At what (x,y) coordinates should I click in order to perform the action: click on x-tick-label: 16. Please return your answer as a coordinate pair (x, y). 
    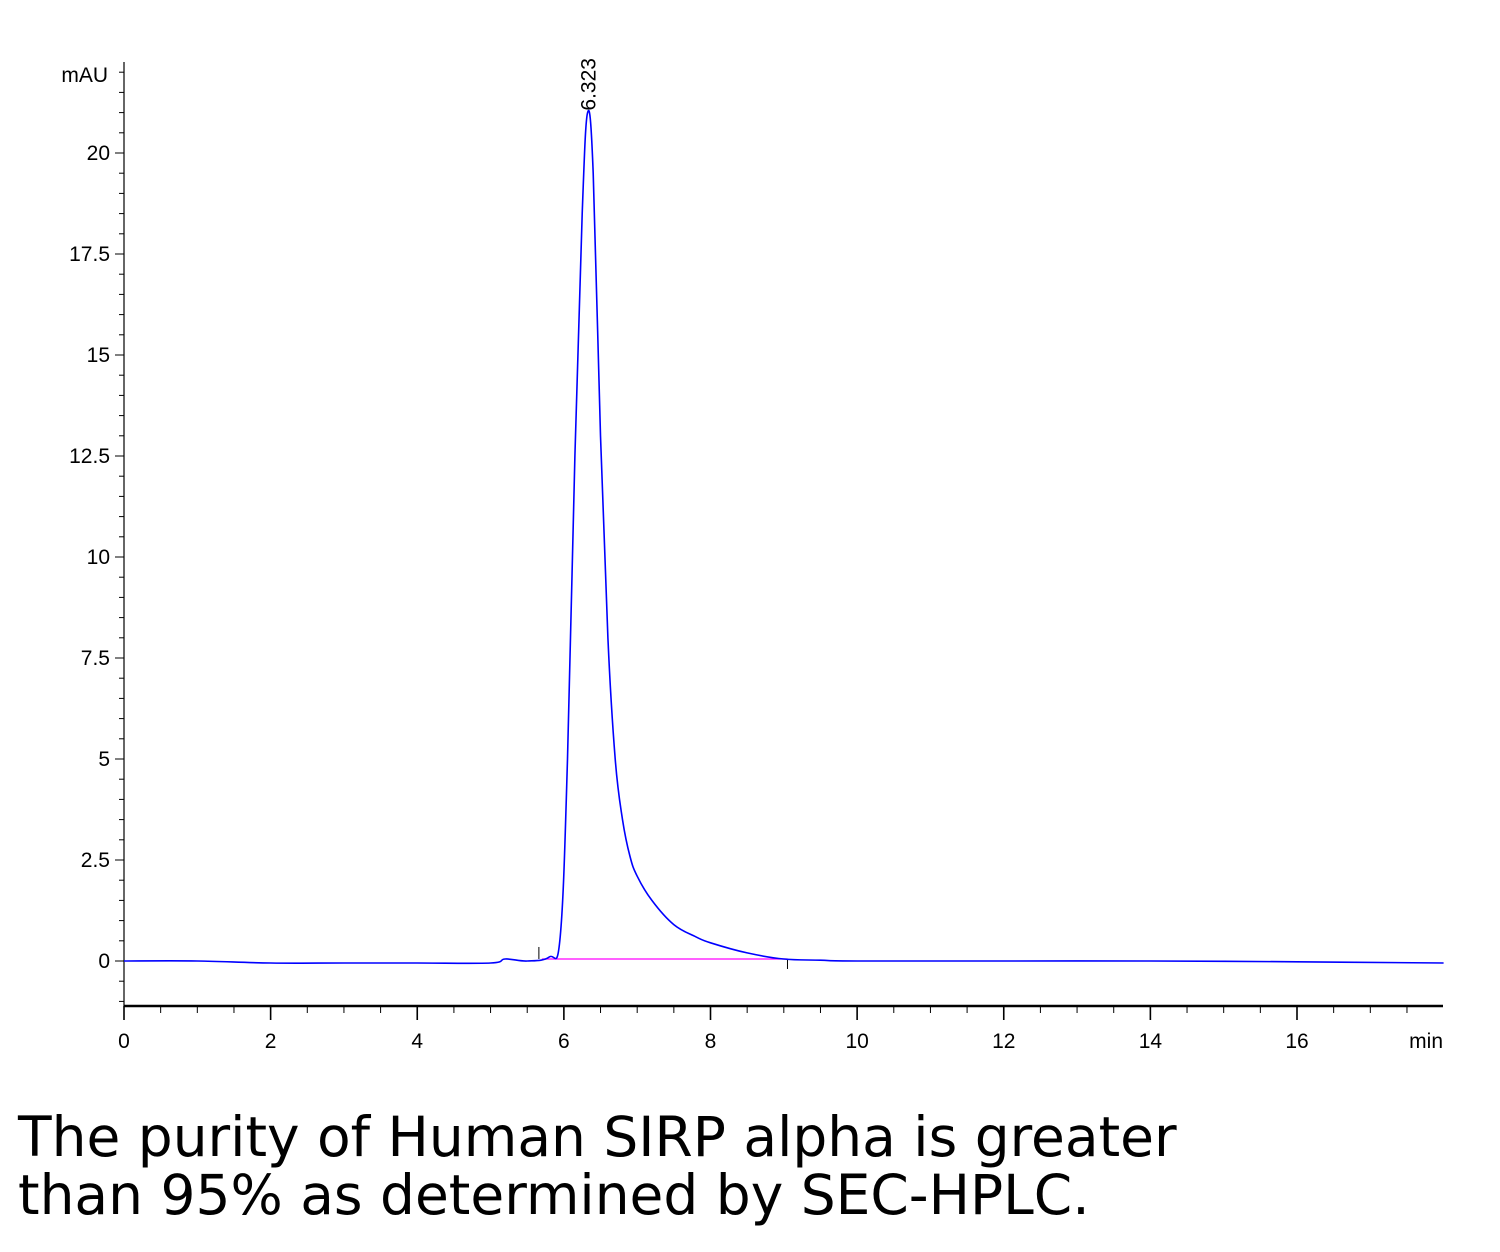
    Looking at the image, I should click on (1296, 1041).